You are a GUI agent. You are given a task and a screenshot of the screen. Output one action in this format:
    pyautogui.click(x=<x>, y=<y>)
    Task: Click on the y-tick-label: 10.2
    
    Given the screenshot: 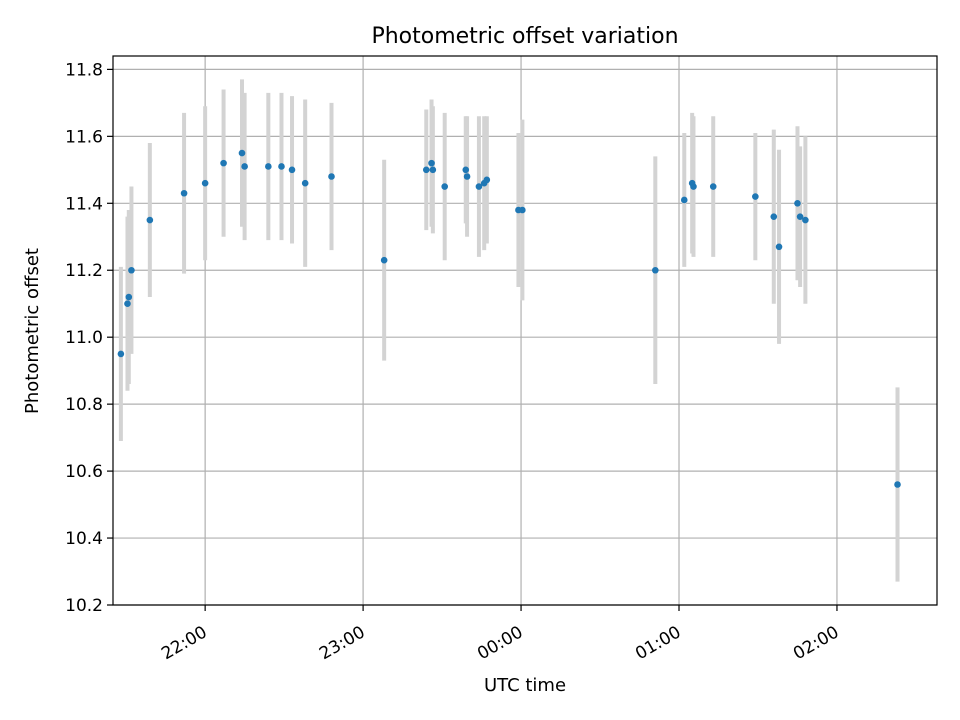 What is the action you would take?
    pyautogui.click(x=84, y=606)
    